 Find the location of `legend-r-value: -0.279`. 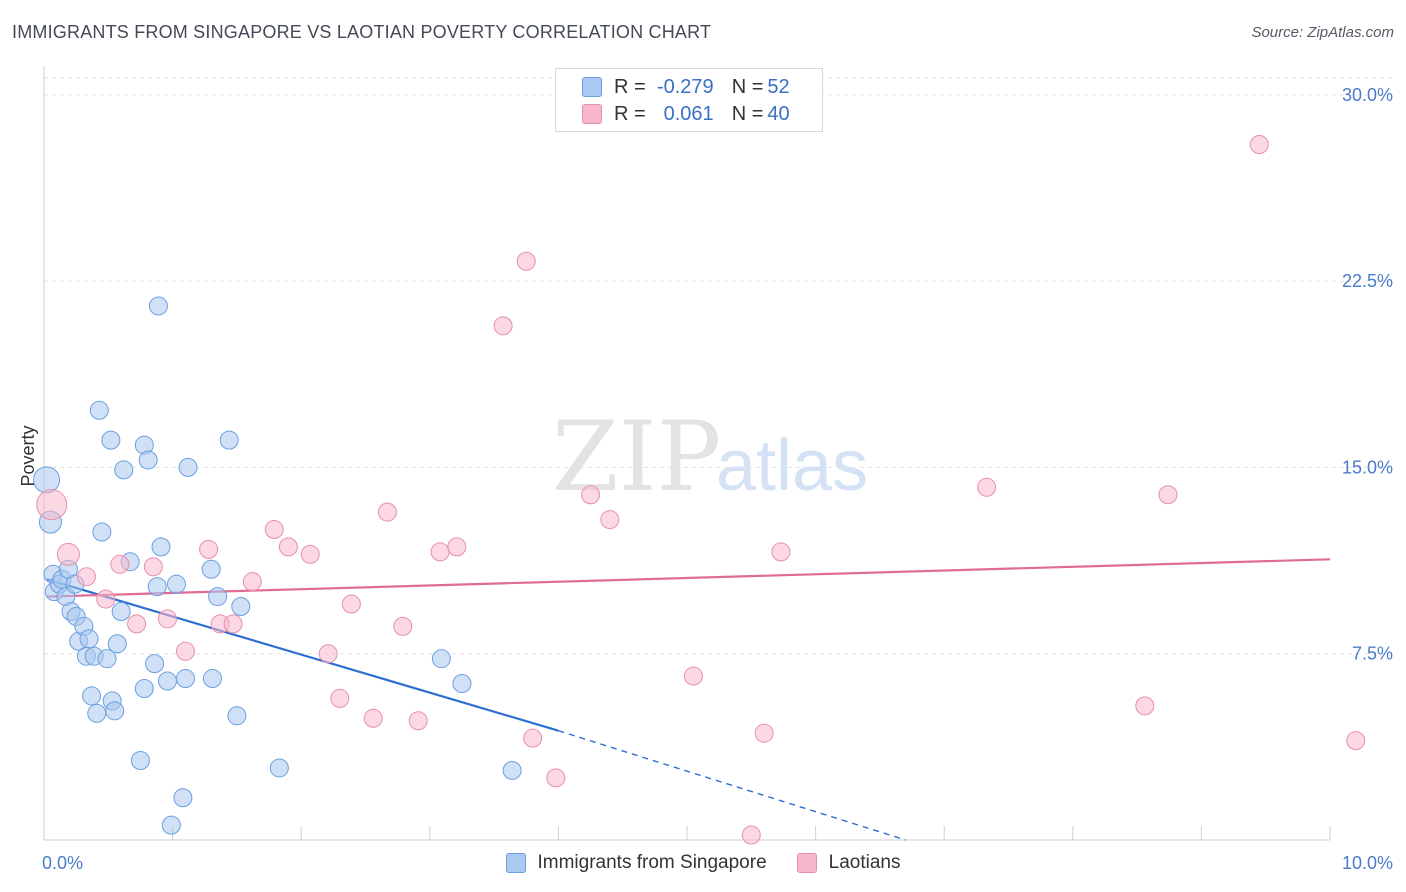

legend-r-value: -0.279 is located at coordinates (685, 86).